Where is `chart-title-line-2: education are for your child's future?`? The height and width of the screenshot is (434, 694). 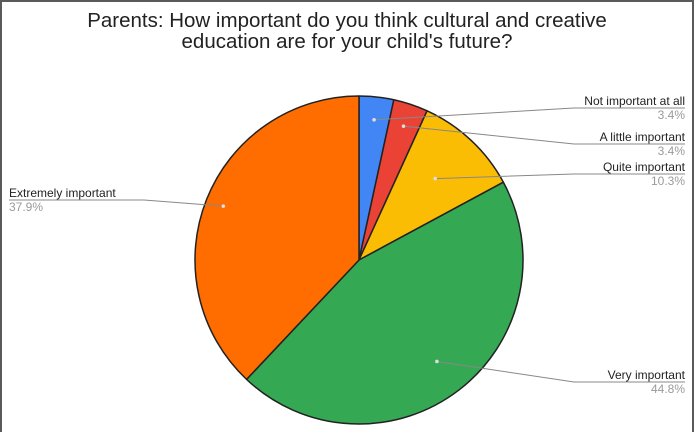 chart-title-line-2: education are for your child's future? is located at coordinates (347, 41).